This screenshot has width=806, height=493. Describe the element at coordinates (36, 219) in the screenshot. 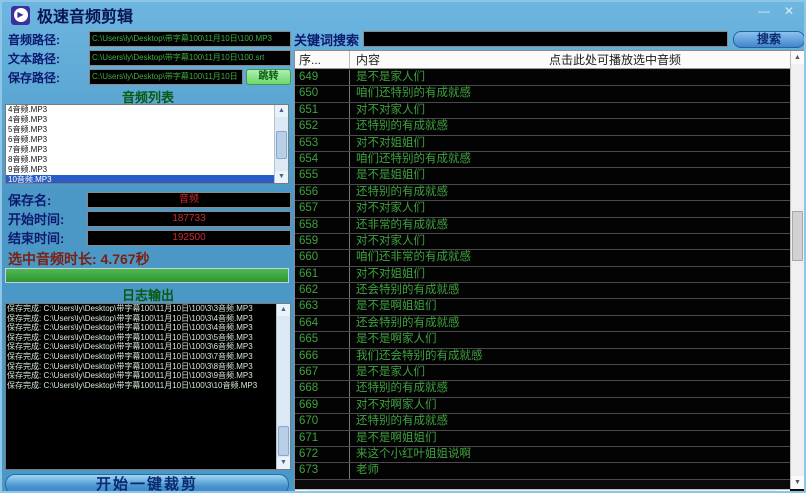

I see `start-time-label: 开始时间:` at that location.